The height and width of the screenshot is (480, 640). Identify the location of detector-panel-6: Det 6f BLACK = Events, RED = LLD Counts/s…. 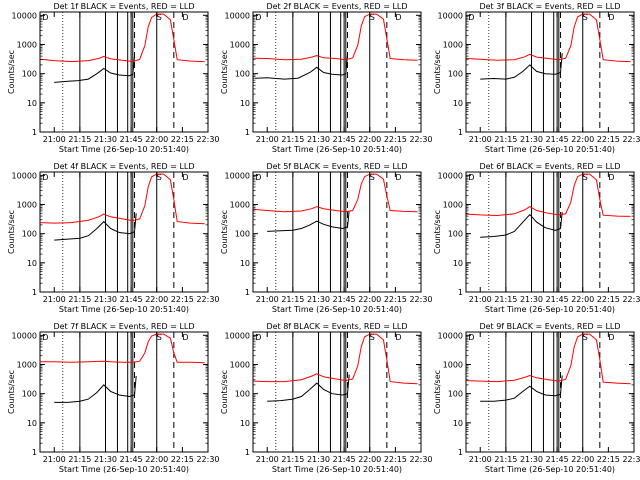
(536, 238).